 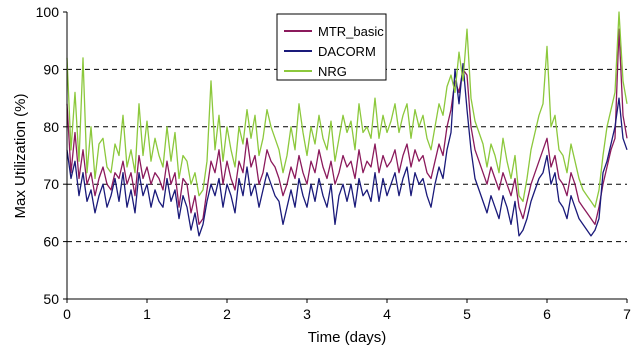 I want to click on y-tick-label: 70, so click(x=51, y=184).